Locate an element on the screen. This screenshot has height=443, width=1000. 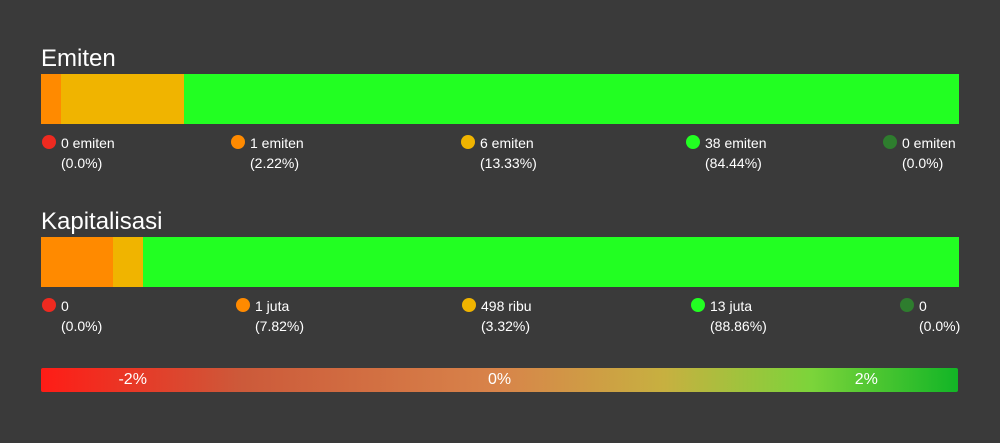
legend-count-label: 6 emiten is located at coordinates (507, 143).